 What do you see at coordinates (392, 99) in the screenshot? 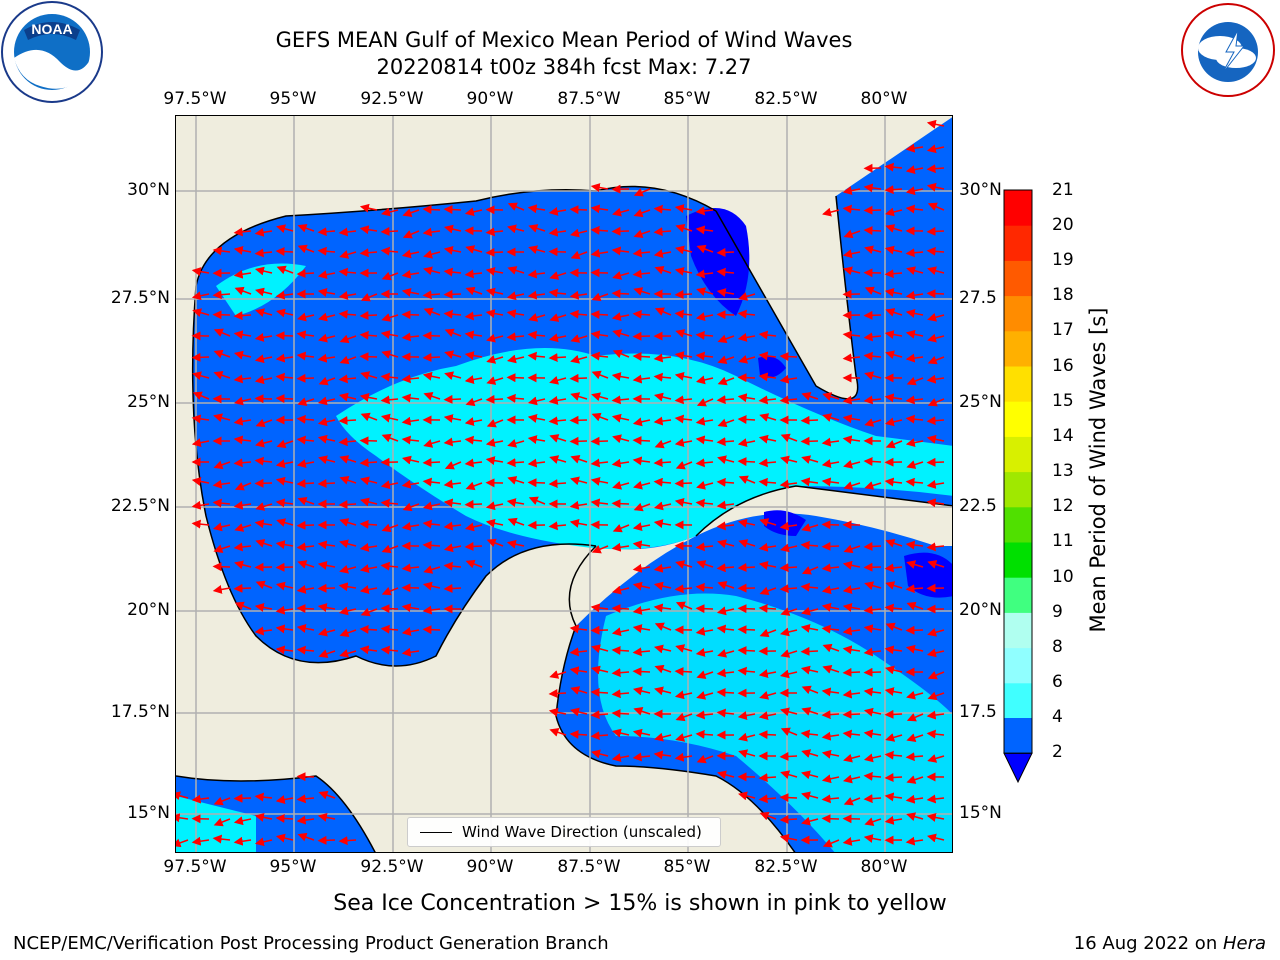
I see `lon-tick-top: 92.5°W` at bounding box center [392, 99].